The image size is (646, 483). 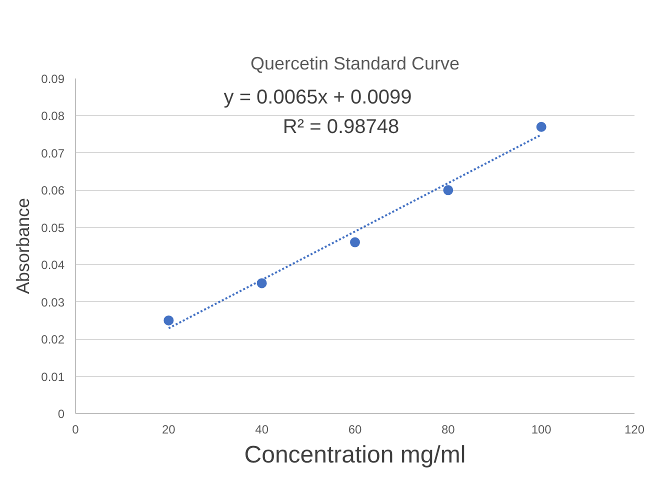 I want to click on x-tick-label: 20, so click(x=169, y=429).